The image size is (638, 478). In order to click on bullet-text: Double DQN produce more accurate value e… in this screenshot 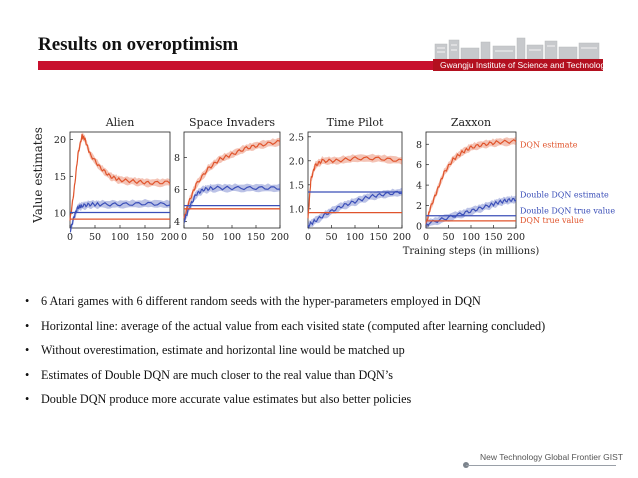, I will do `click(226, 399)`.